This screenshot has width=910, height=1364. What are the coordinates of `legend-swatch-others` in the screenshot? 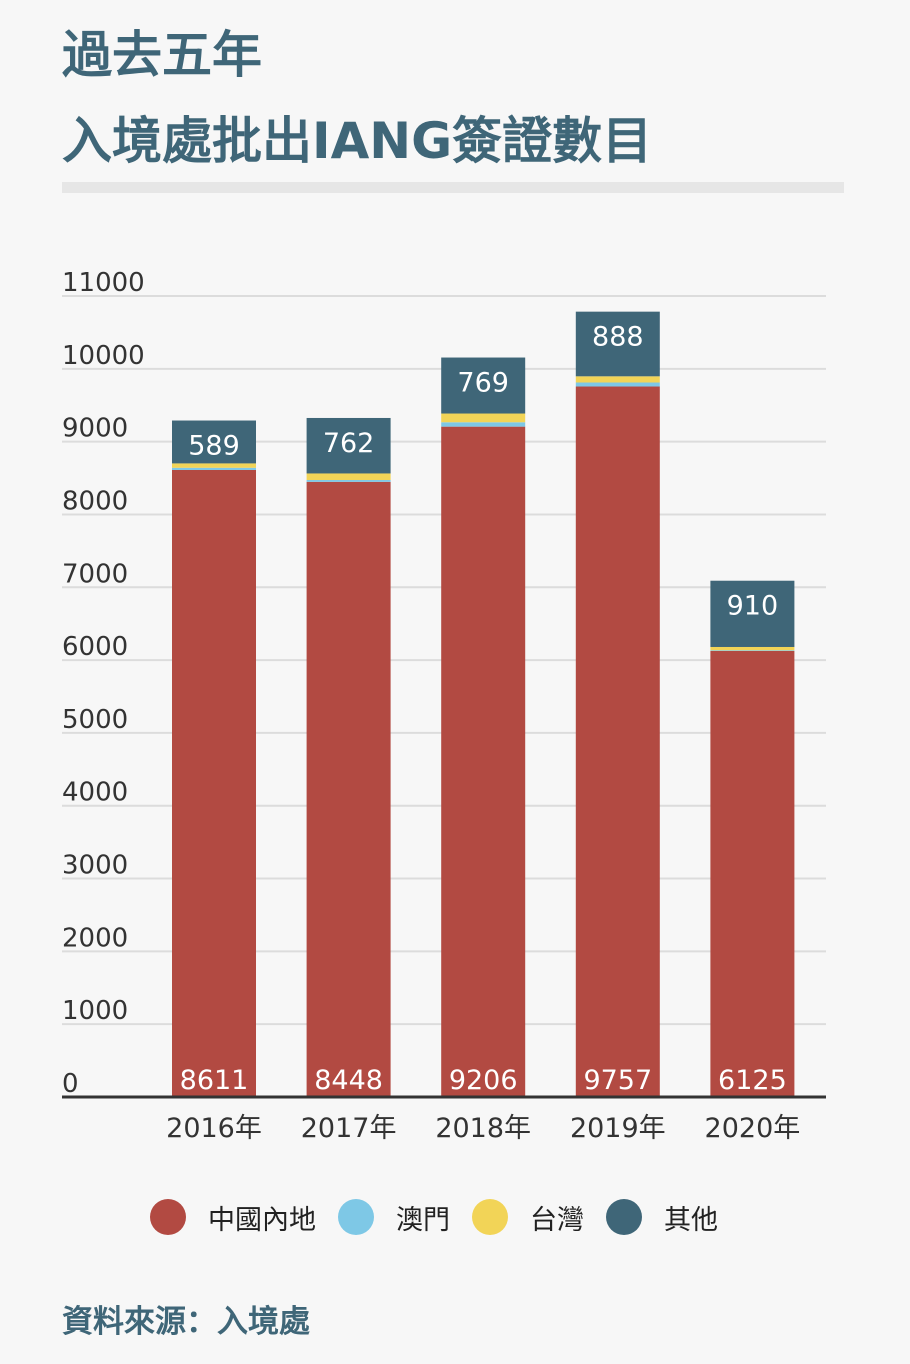 It's located at (624, 1217).